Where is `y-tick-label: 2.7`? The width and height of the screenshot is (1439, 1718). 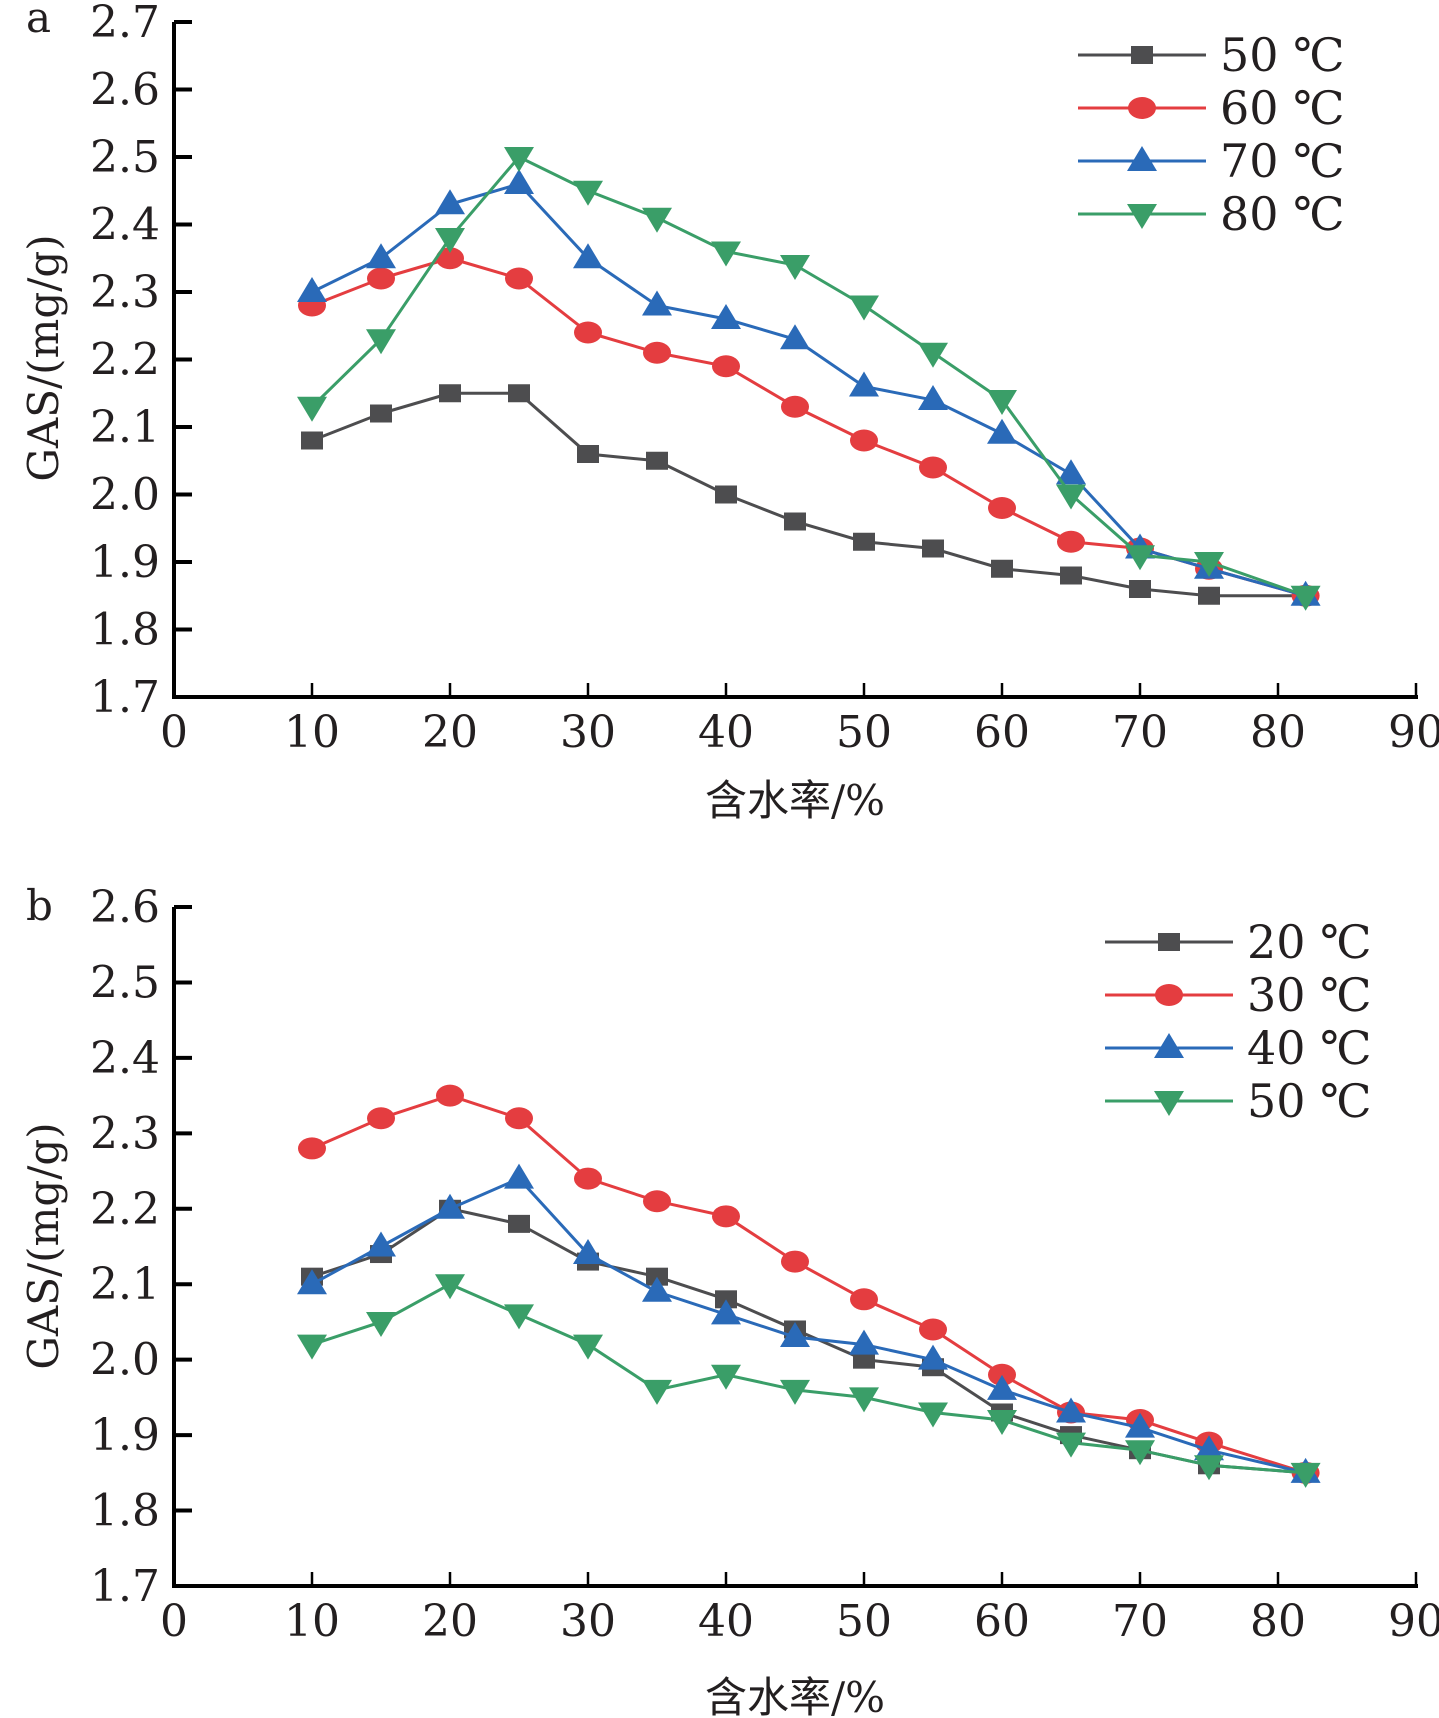 y-tick-label: 2.7 is located at coordinates (125, 24).